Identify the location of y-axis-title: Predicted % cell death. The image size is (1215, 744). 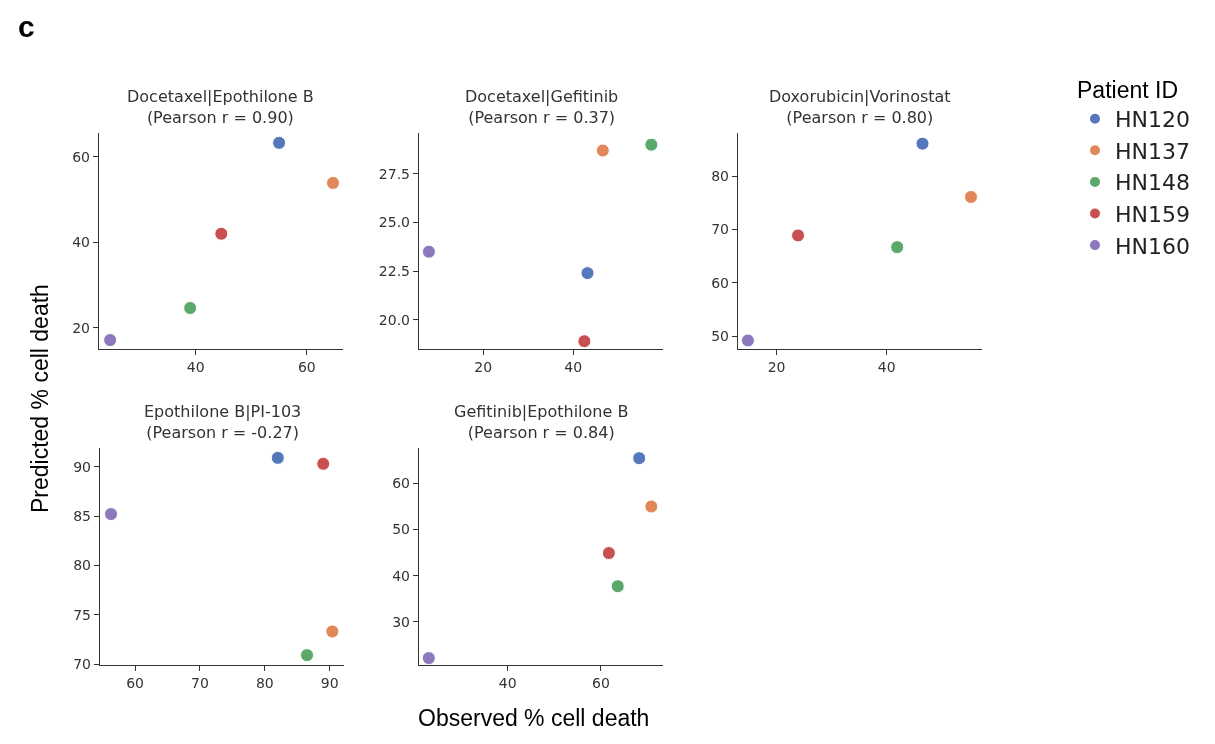
(40, 398).